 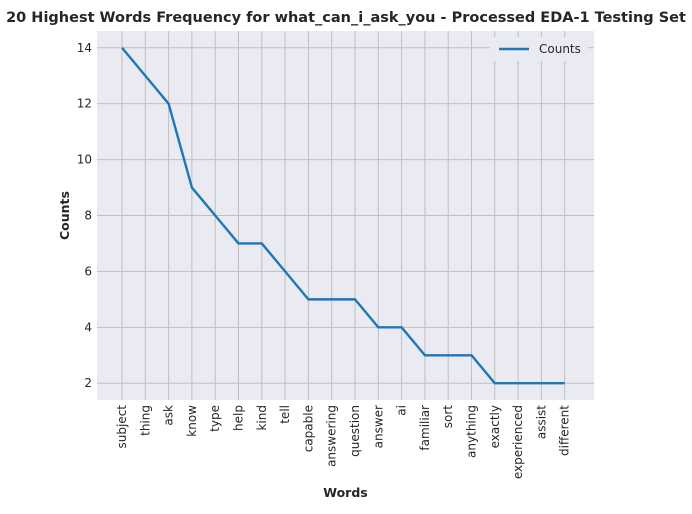 What do you see at coordinates (239, 418) in the screenshot?
I see `x-tick-label: help` at bounding box center [239, 418].